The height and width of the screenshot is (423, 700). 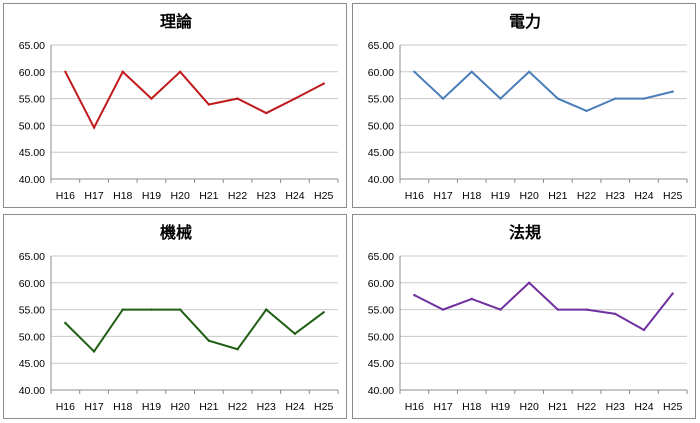 I want to click on data-point-kikai-h16, so click(x=65, y=323).